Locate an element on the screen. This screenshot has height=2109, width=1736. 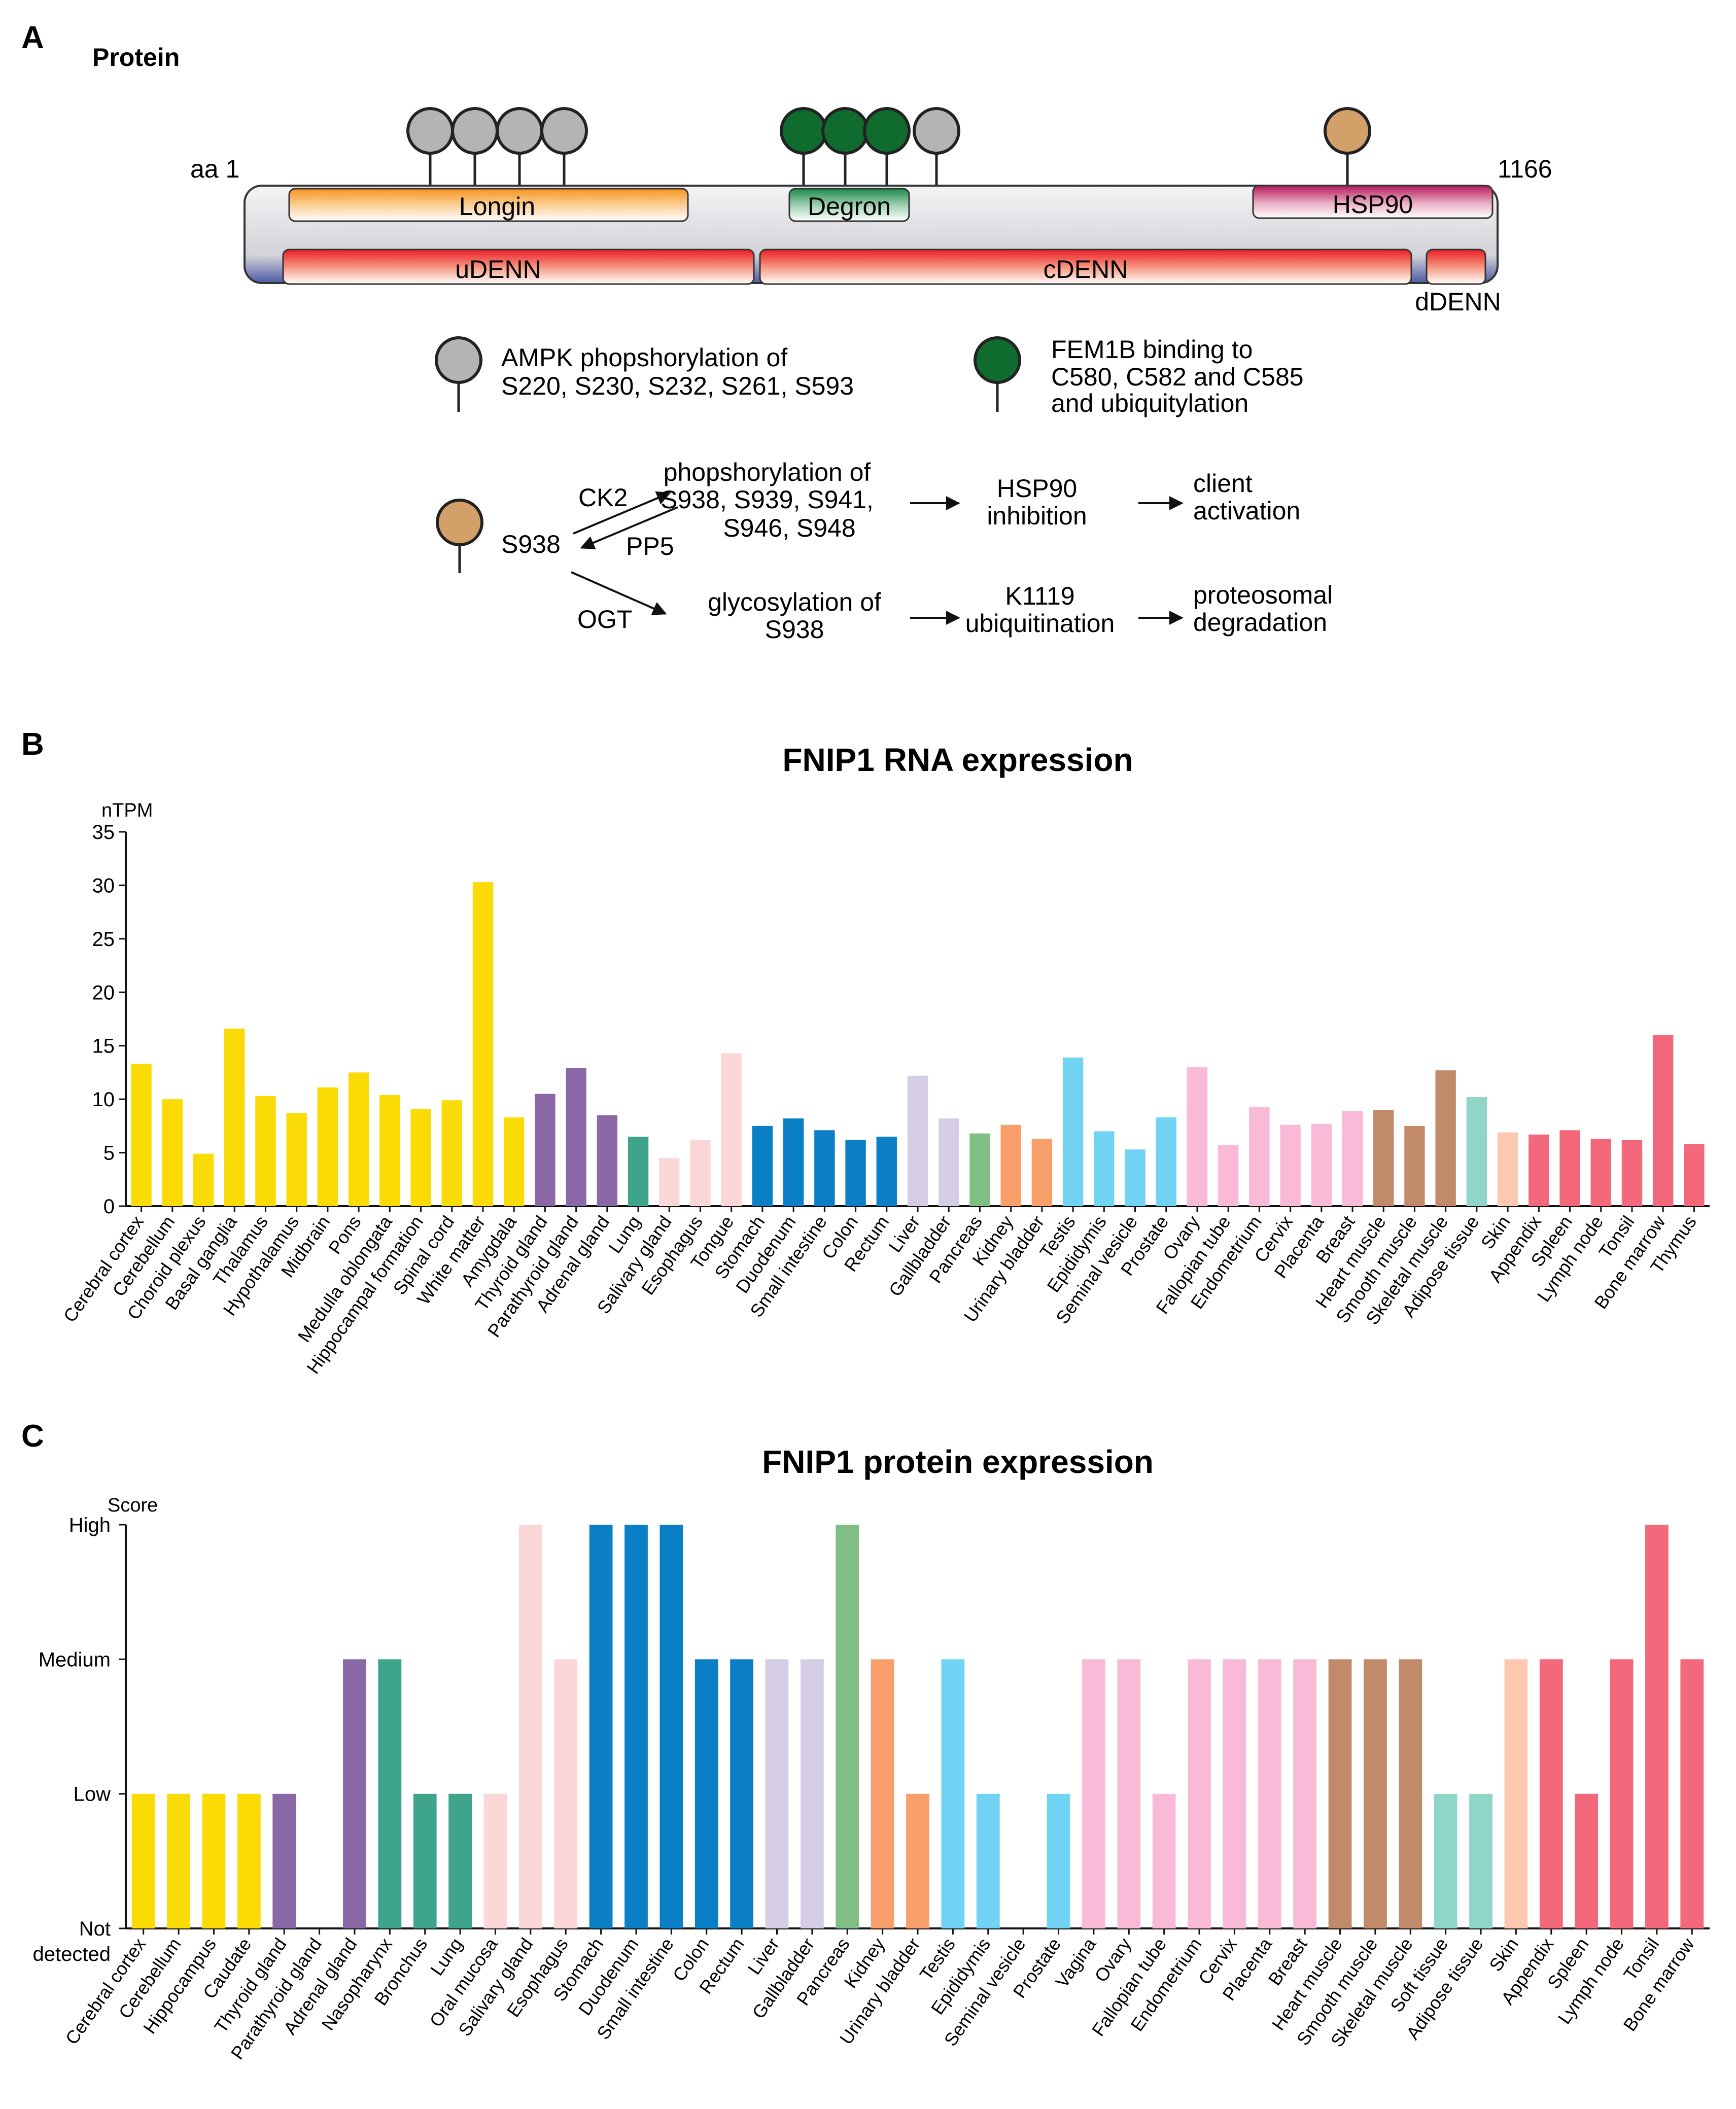
s938-legend-marker is located at coordinates (459, 522).